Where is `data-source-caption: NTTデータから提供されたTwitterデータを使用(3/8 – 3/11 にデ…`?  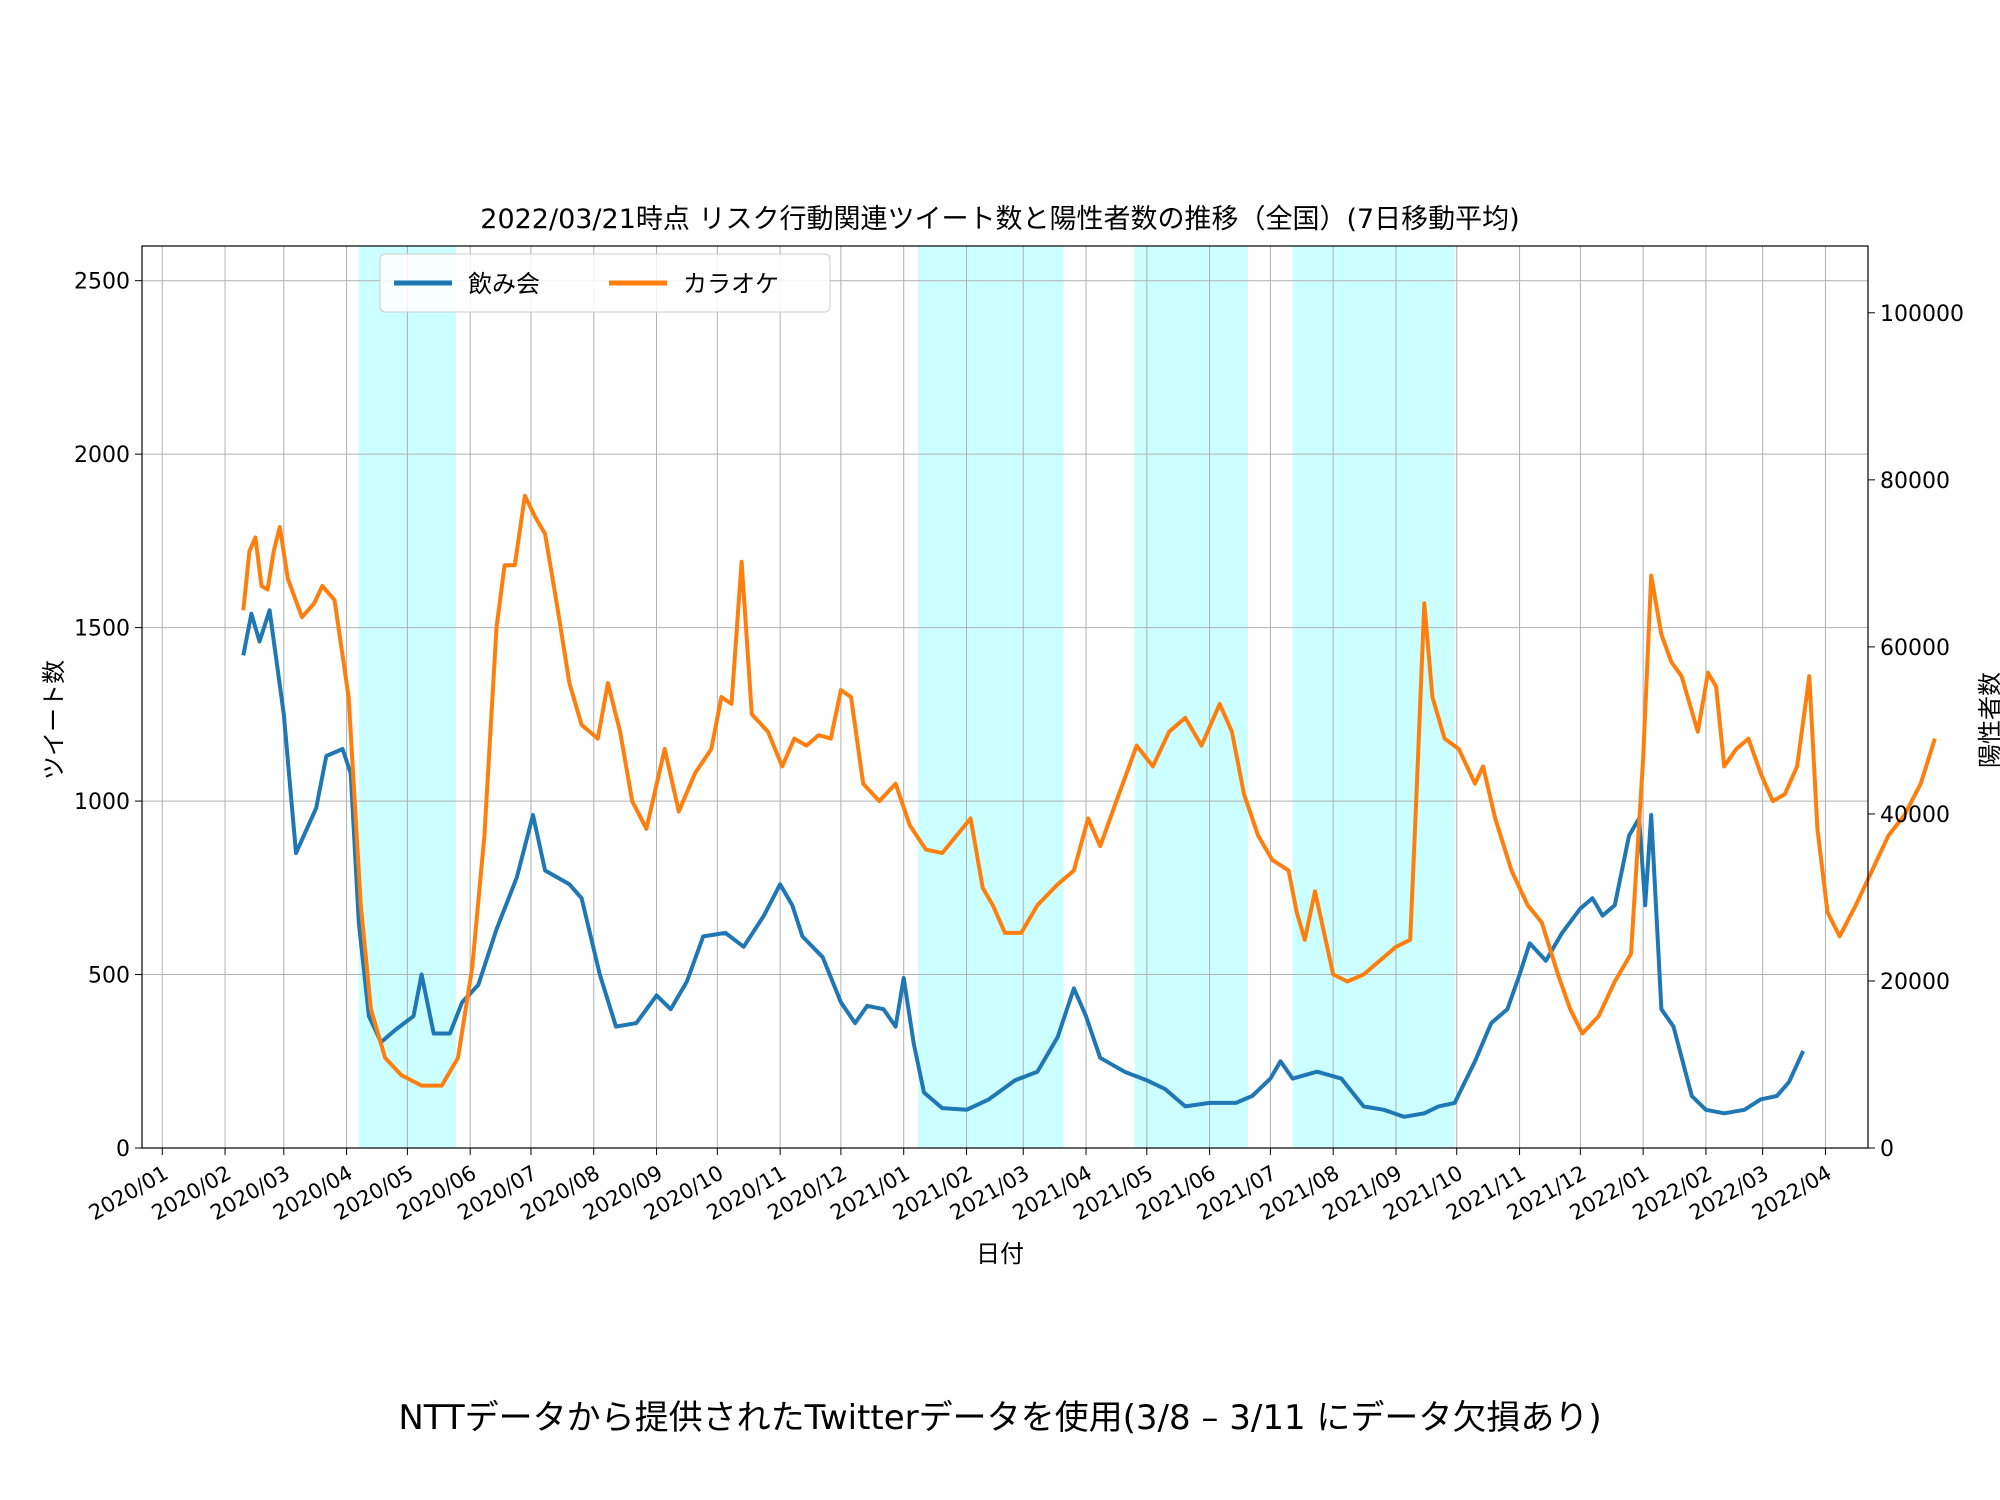
data-source-caption: NTTデータから提供されたTwitterデータを使用(3/8 – 3/11 にデ… is located at coordinates (1000, 1418).